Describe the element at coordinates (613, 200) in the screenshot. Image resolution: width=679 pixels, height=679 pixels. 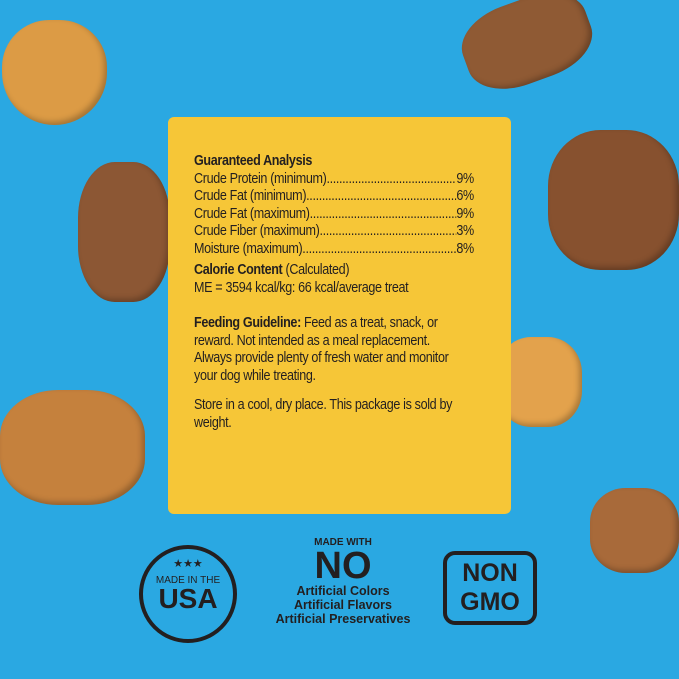
I see `bird-cookie` at that location.